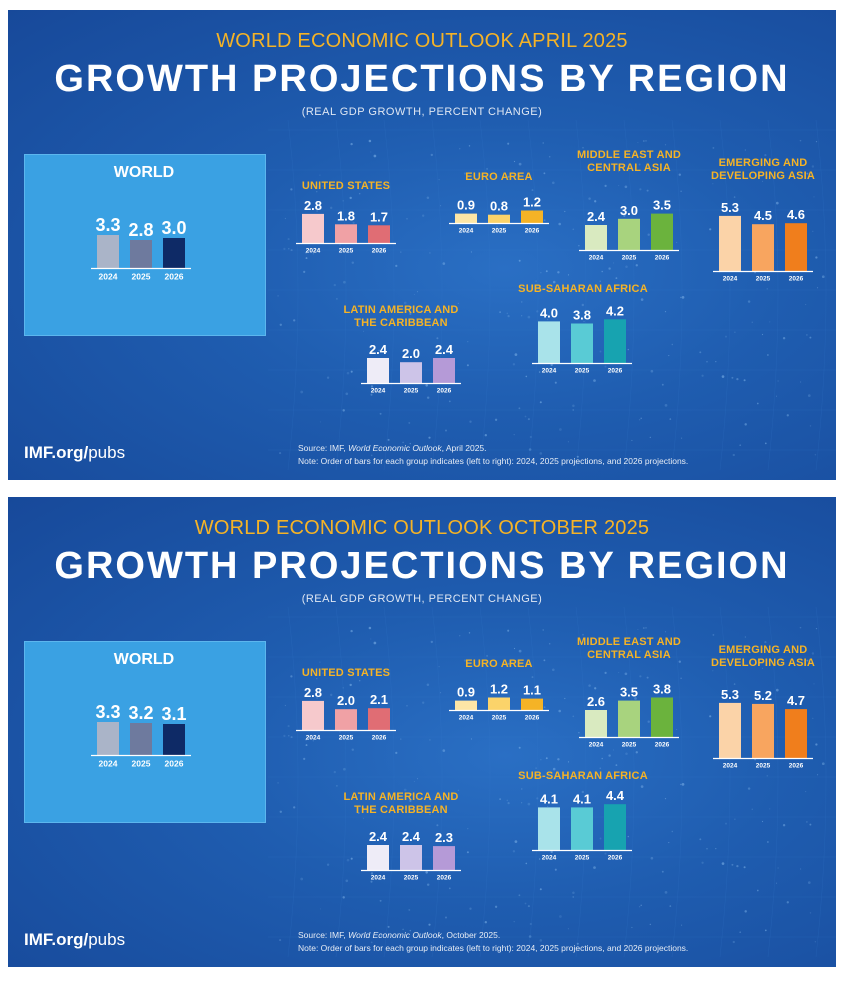 This screenshot has height=982, width=852. I want to click on data-label: 0.9, so click(466, 205).